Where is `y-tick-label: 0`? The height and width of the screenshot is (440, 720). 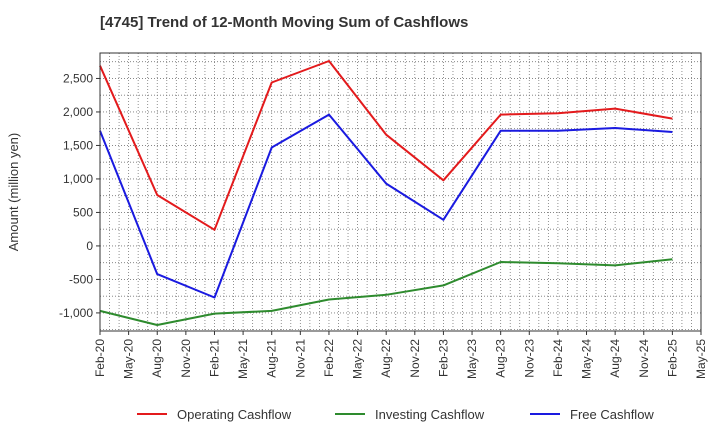
y-tick-label: 0 is located at coordinates (89, 246).